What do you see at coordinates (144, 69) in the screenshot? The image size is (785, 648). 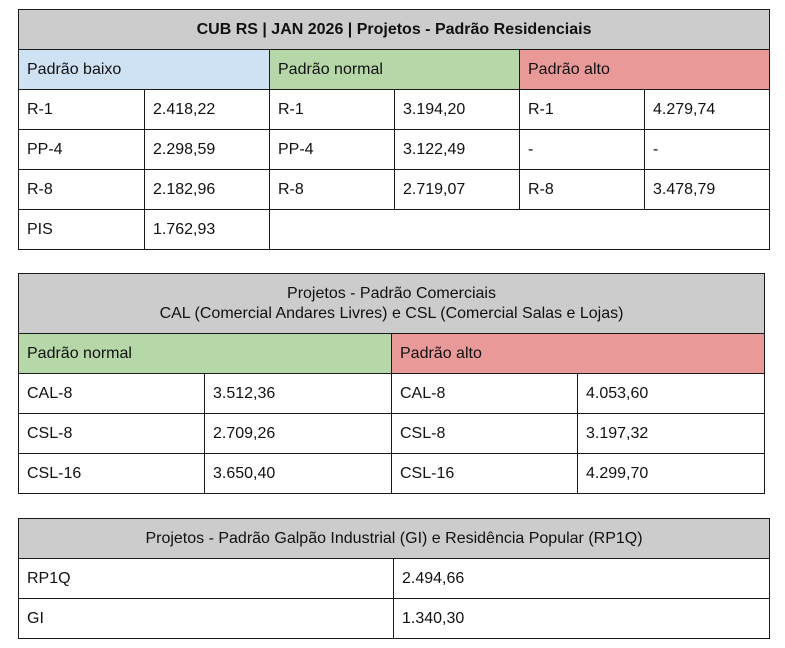 I see `header-padrao-baixo: Padrão baixo` at bounding box center [144, 69].